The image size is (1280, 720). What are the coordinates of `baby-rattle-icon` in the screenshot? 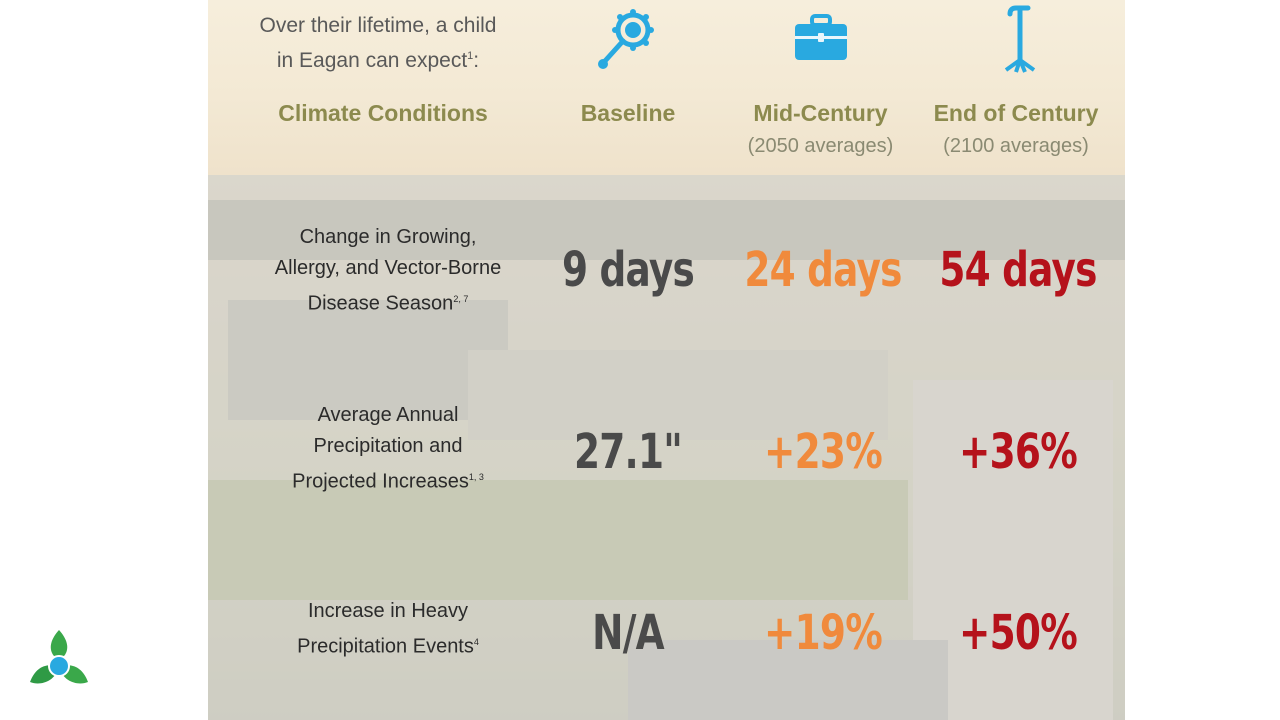 It's located at (626, 39).